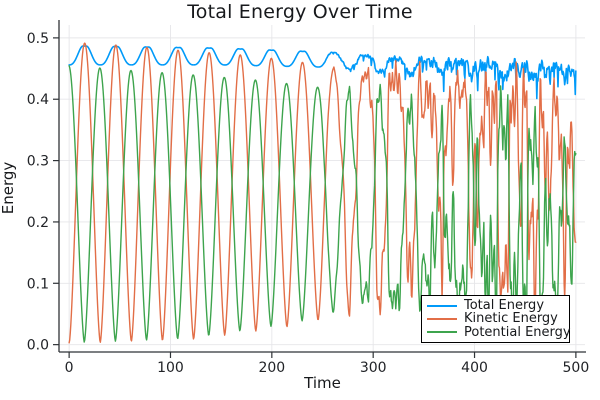  I want to click on x-tick-label: 500, so click(576, 368).